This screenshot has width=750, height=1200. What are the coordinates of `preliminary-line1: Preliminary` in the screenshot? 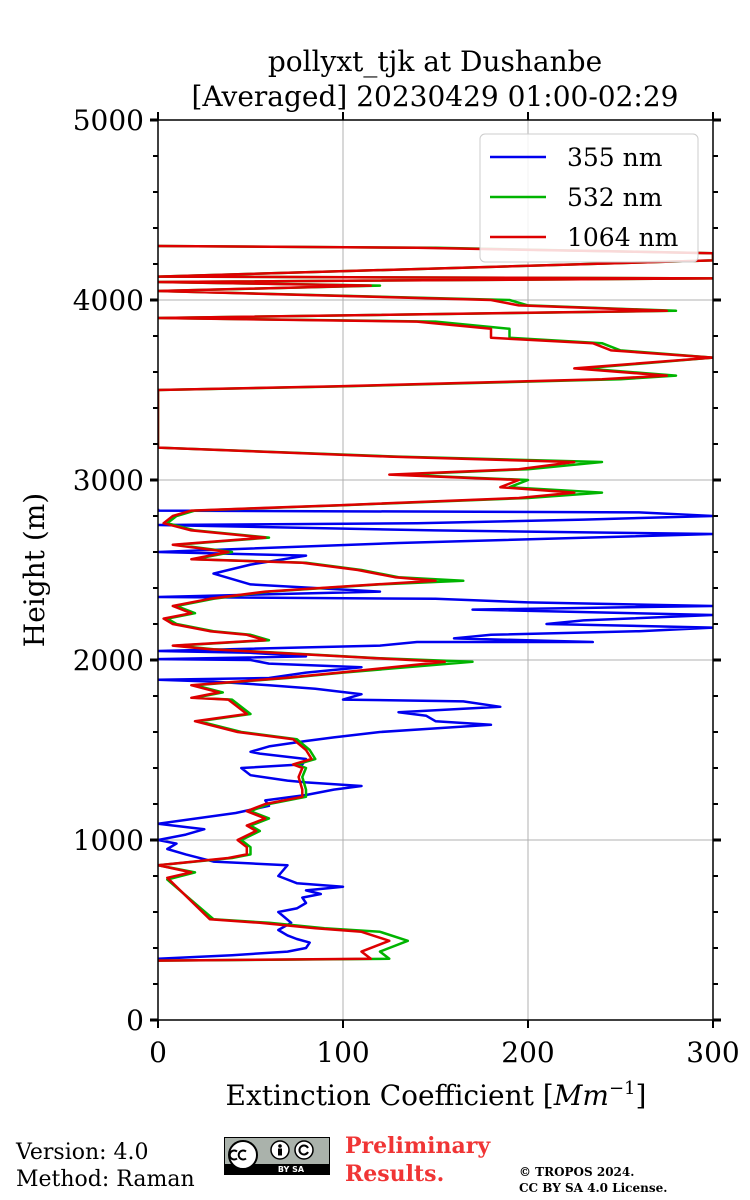 It's located at (418, 1146).